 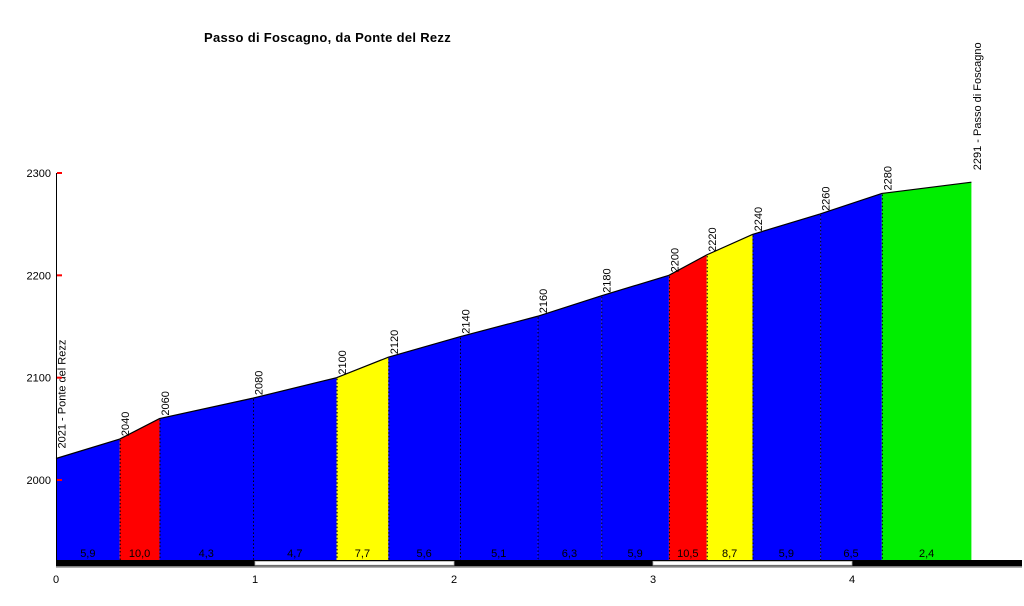 I want to click on x-axis-tick-label: 4, so click(x=852, y=580).